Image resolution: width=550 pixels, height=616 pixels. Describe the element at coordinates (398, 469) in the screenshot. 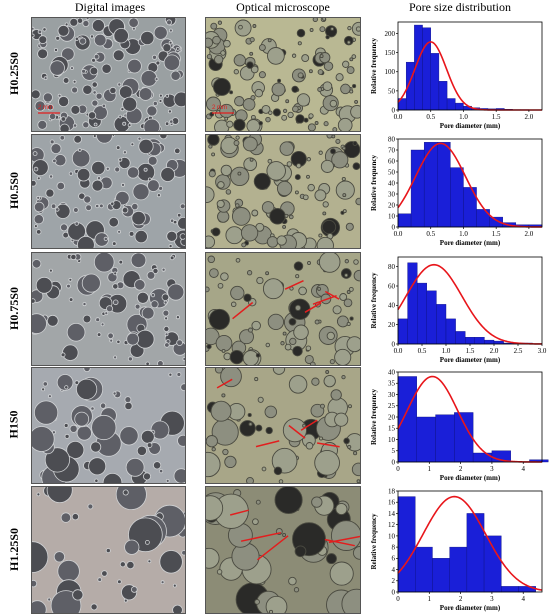

I see `x-tick-label: 0` at that location.